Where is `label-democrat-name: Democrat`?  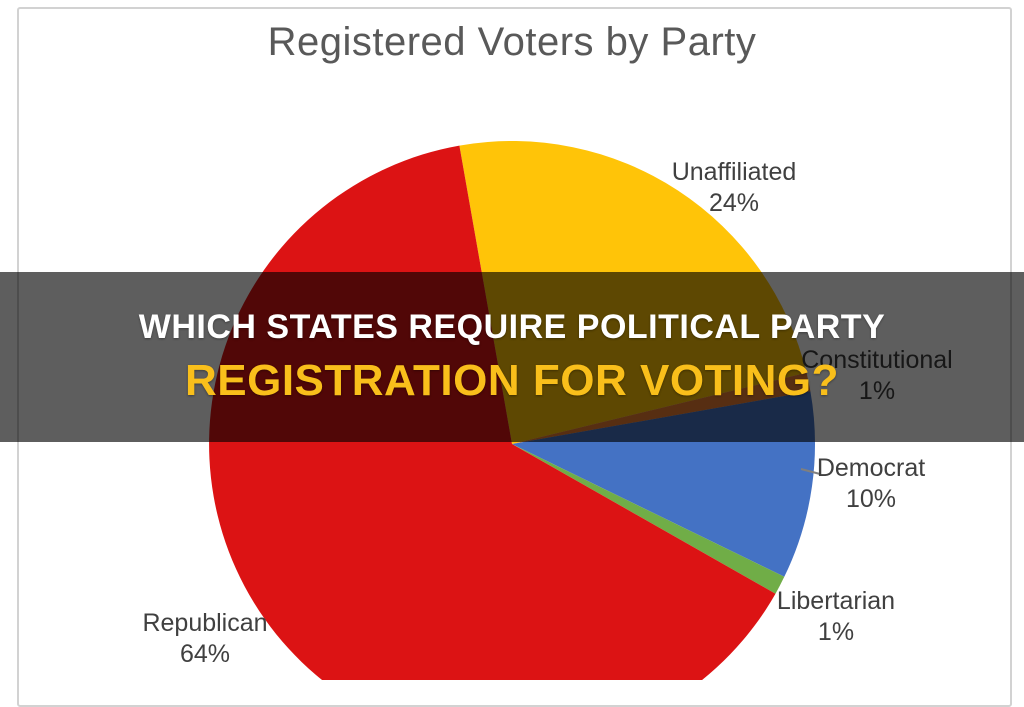
label-democrat-name: Democrat is located at coordinates (871, 468).